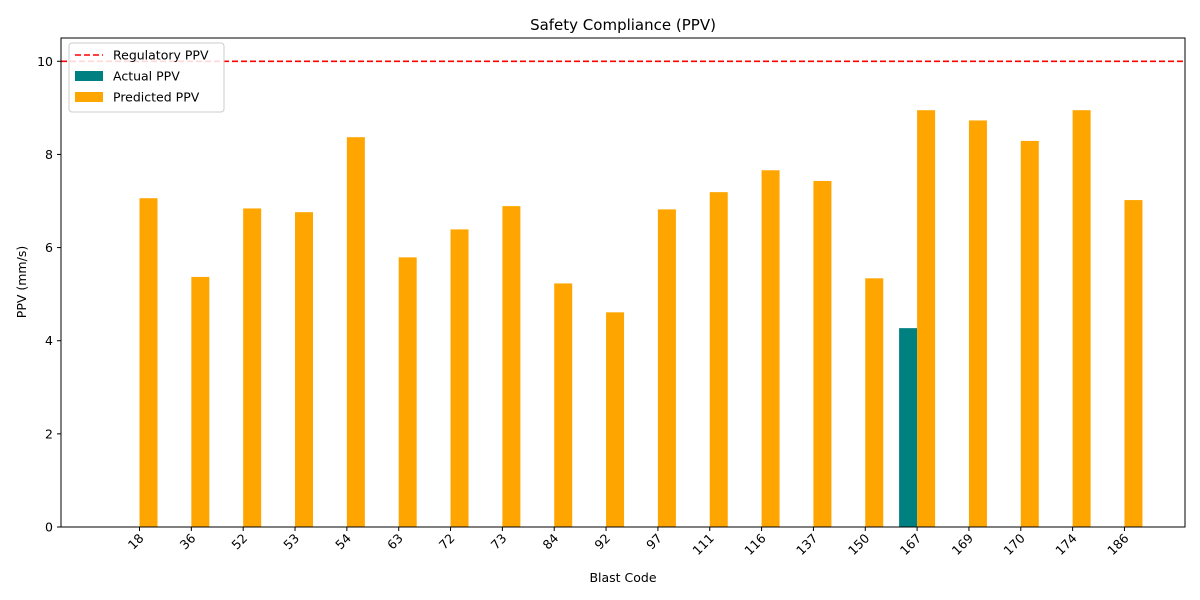 The image size is (1200, 600). I want to click on y-tick-label-2: 2, so click(49, 433).